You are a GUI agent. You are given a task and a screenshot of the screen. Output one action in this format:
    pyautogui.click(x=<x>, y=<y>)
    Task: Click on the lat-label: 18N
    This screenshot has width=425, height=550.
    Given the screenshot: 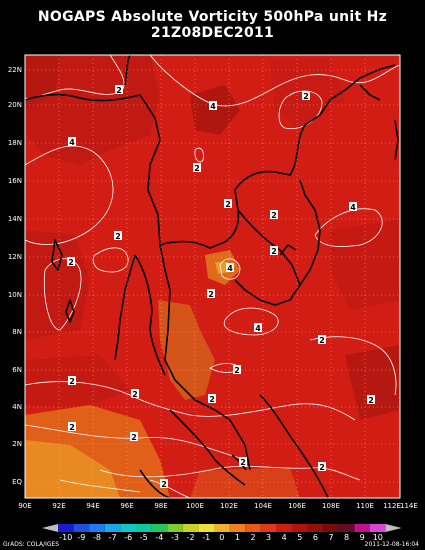 What is the action you would take?
    pyautogui.click(x=15, y=143)
    